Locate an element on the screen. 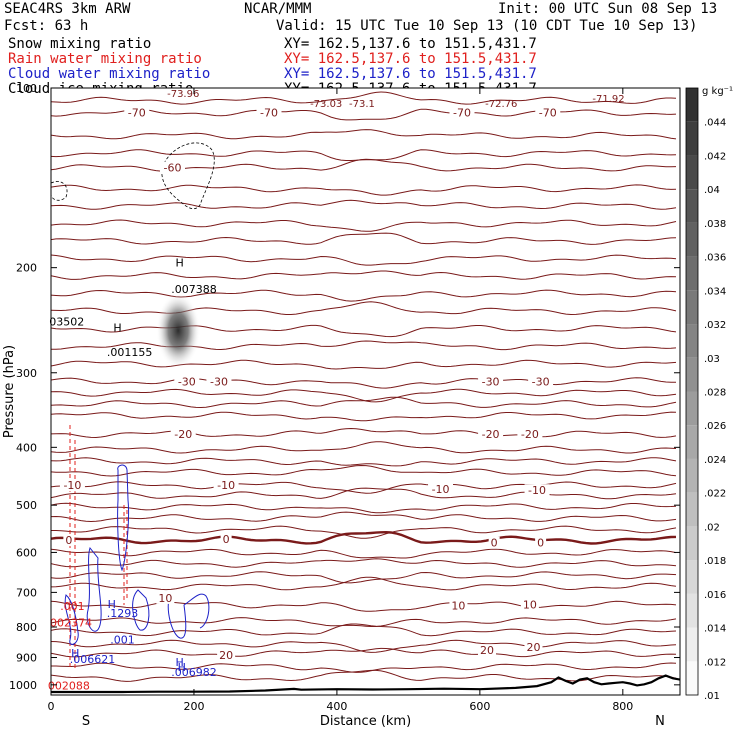 This screenshot has width=740, height=740. x-tick-label: 400 is located at coordinates (336, 706).